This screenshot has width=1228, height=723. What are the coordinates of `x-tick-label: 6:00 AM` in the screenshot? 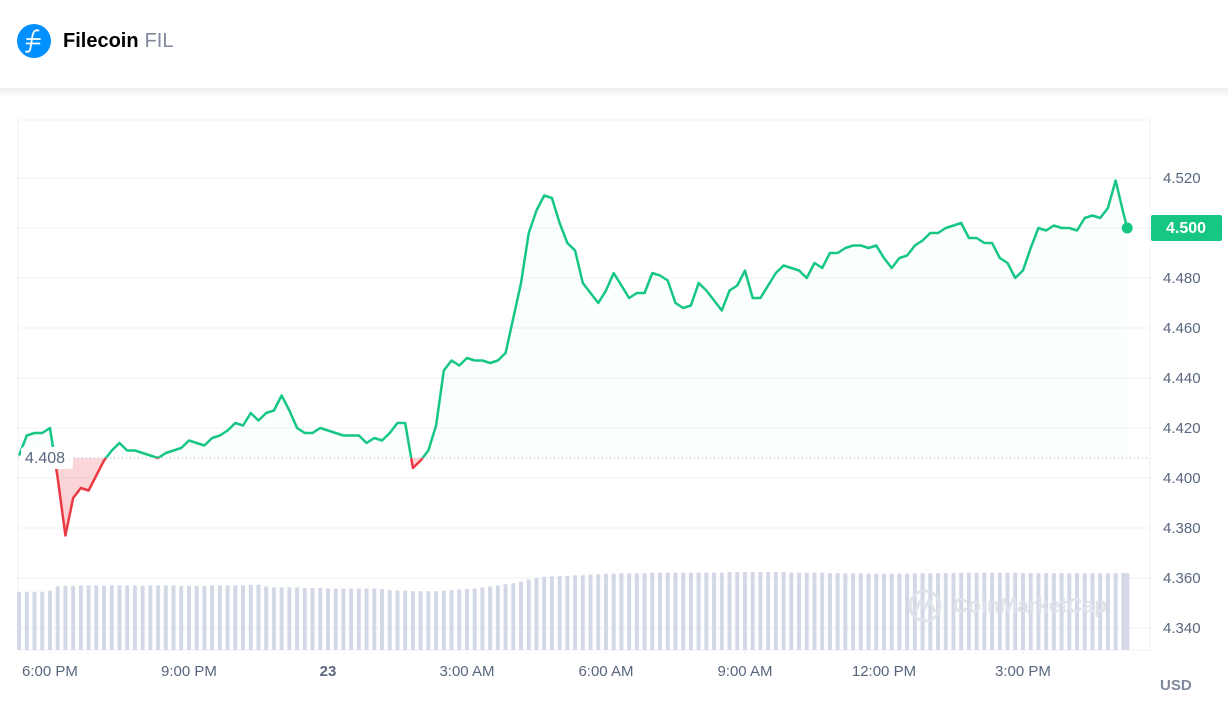 It's located at (605, 671).